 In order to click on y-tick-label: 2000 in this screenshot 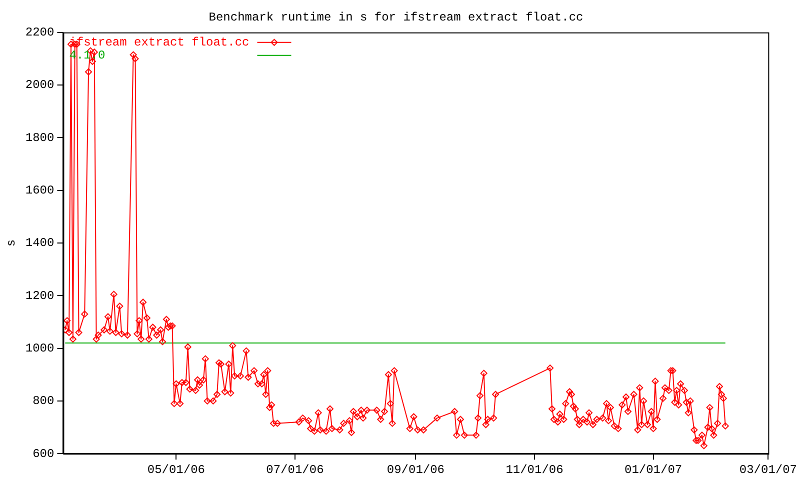, I will do `click(39, 85)`.